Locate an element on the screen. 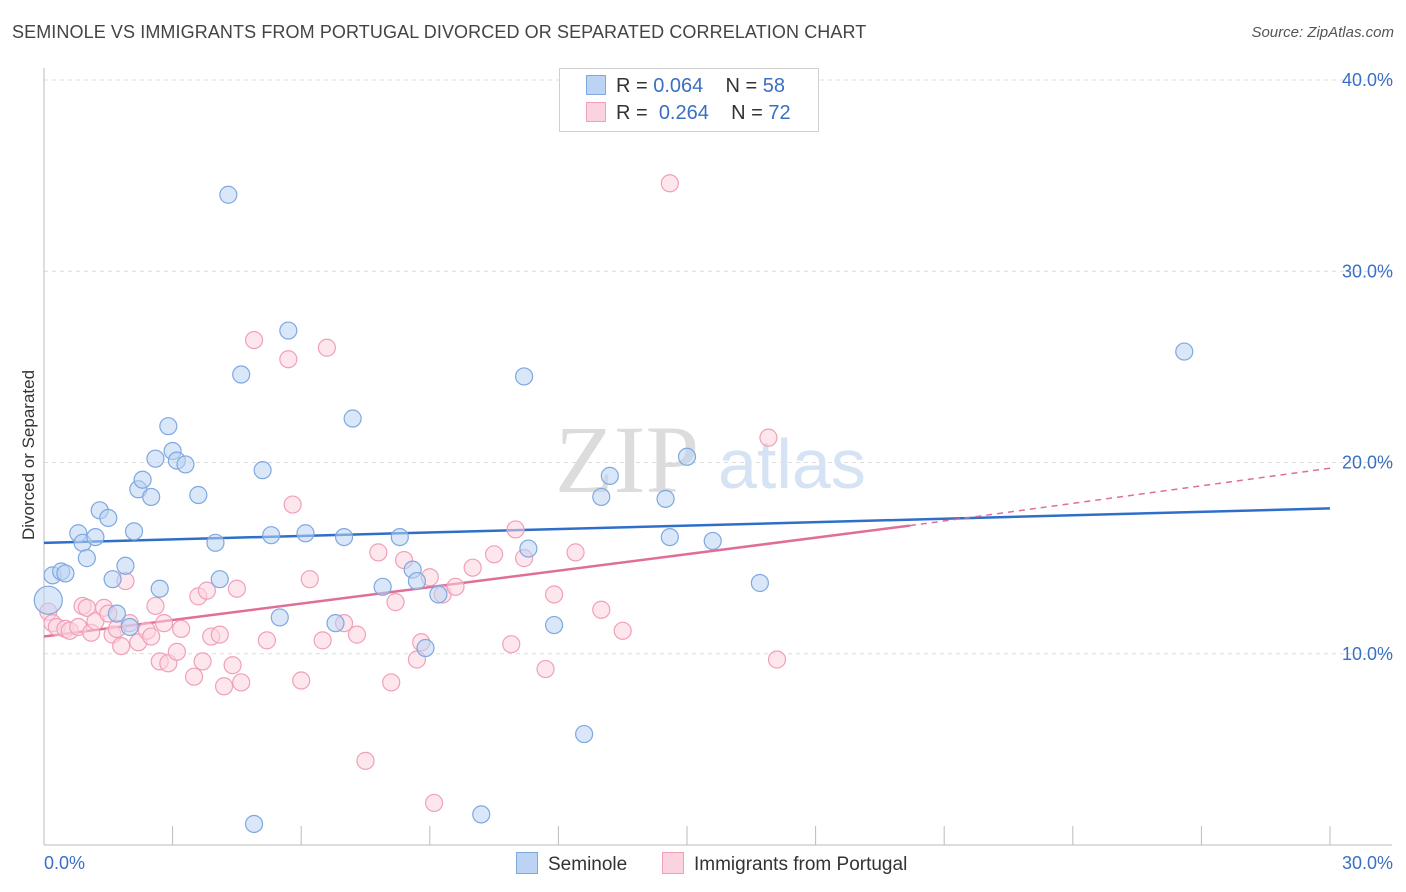 The height and width of the screenshot is (892, 1406). legend-row-portugal: R = 0.264 N = 72 is located at coordinates (688, 113).